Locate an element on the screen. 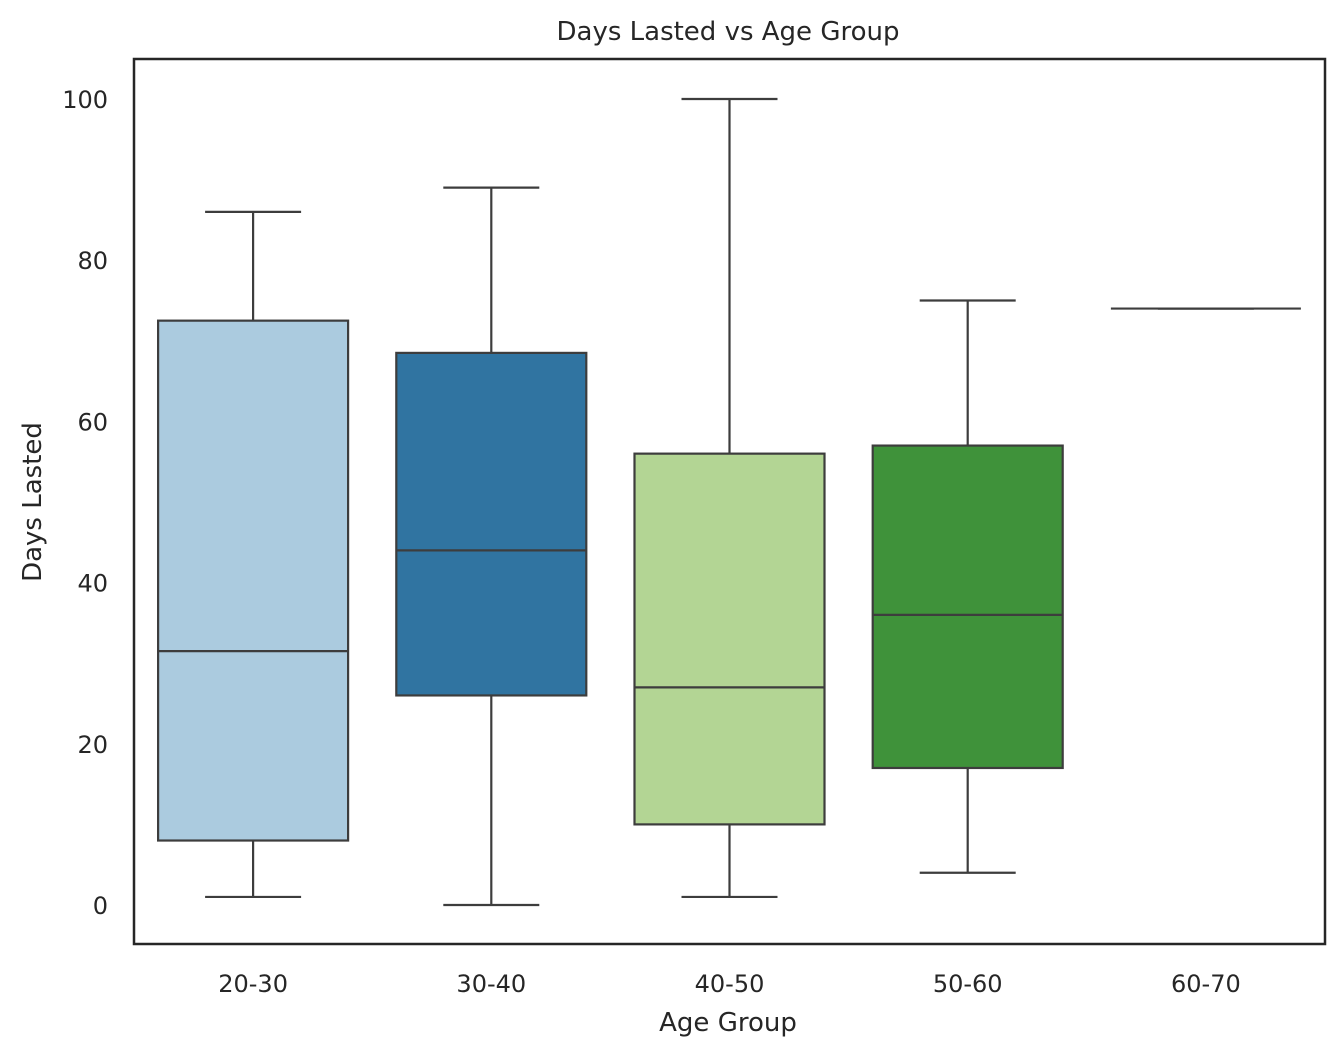  y-tick-label: 40 is located at coordinates (92, 584).